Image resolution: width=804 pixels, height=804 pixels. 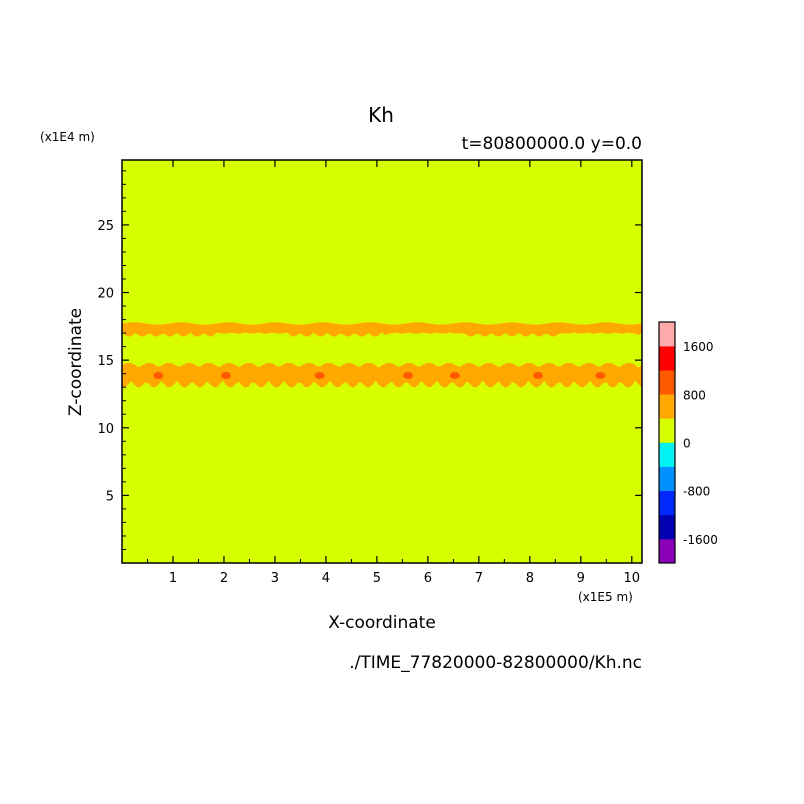 What do you see at coordinates (698, 347) in the screenshot?
I see `colorbar-tick-label: 1600` at bounding box center [698, 347].